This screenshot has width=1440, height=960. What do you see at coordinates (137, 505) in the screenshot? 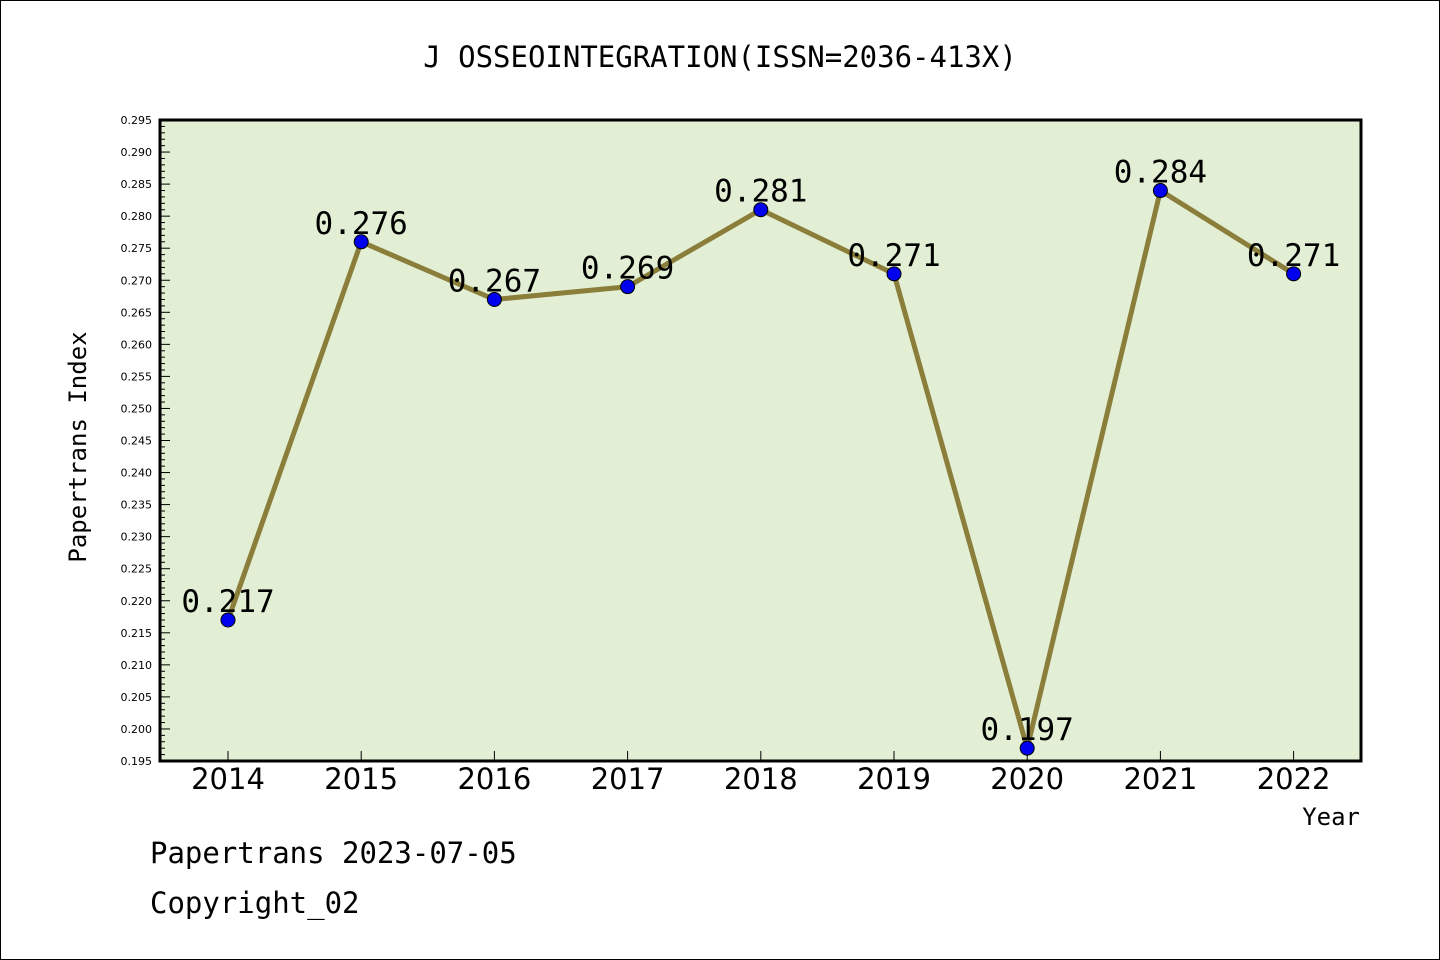
I see `y-tick-label: 0.235` at bounding box center [137, 505].